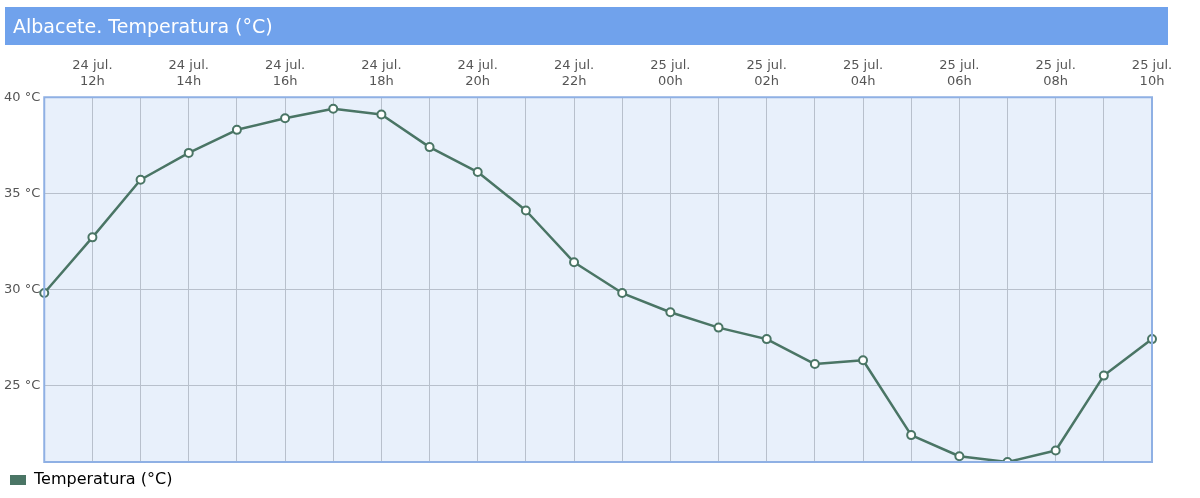  I want to click on y-tick-label: 40 °C, so click(22, 96).